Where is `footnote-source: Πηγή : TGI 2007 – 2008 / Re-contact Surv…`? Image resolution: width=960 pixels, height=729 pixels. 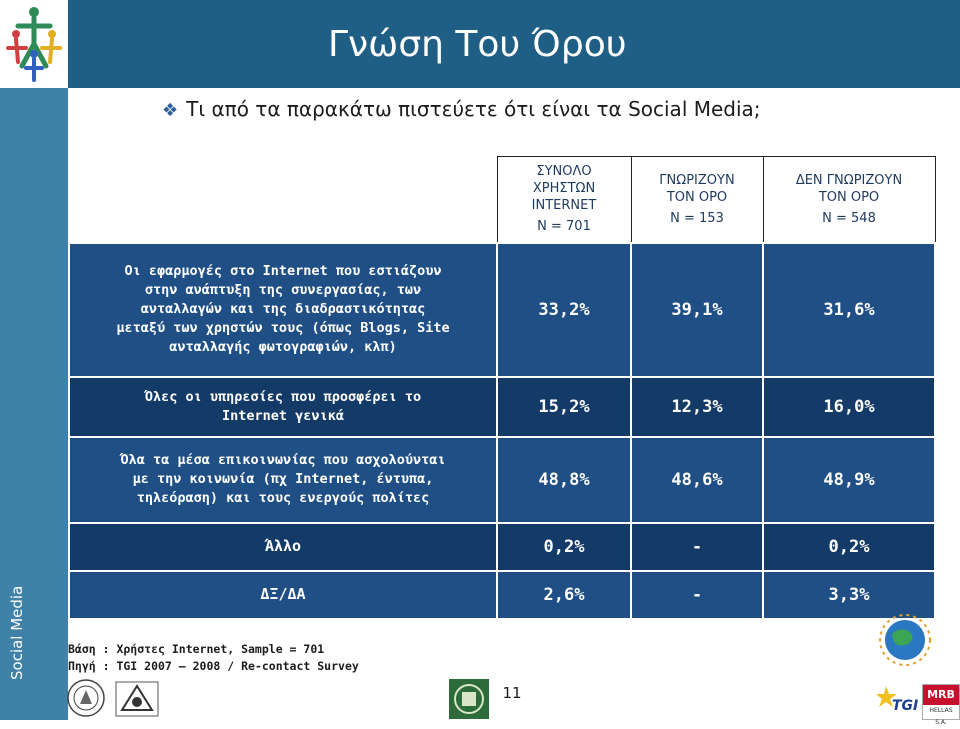
footnote-source: Πηγή : TGI 2007 – 2008 / Re-contact Surv… is located at coordinates (213, 666).